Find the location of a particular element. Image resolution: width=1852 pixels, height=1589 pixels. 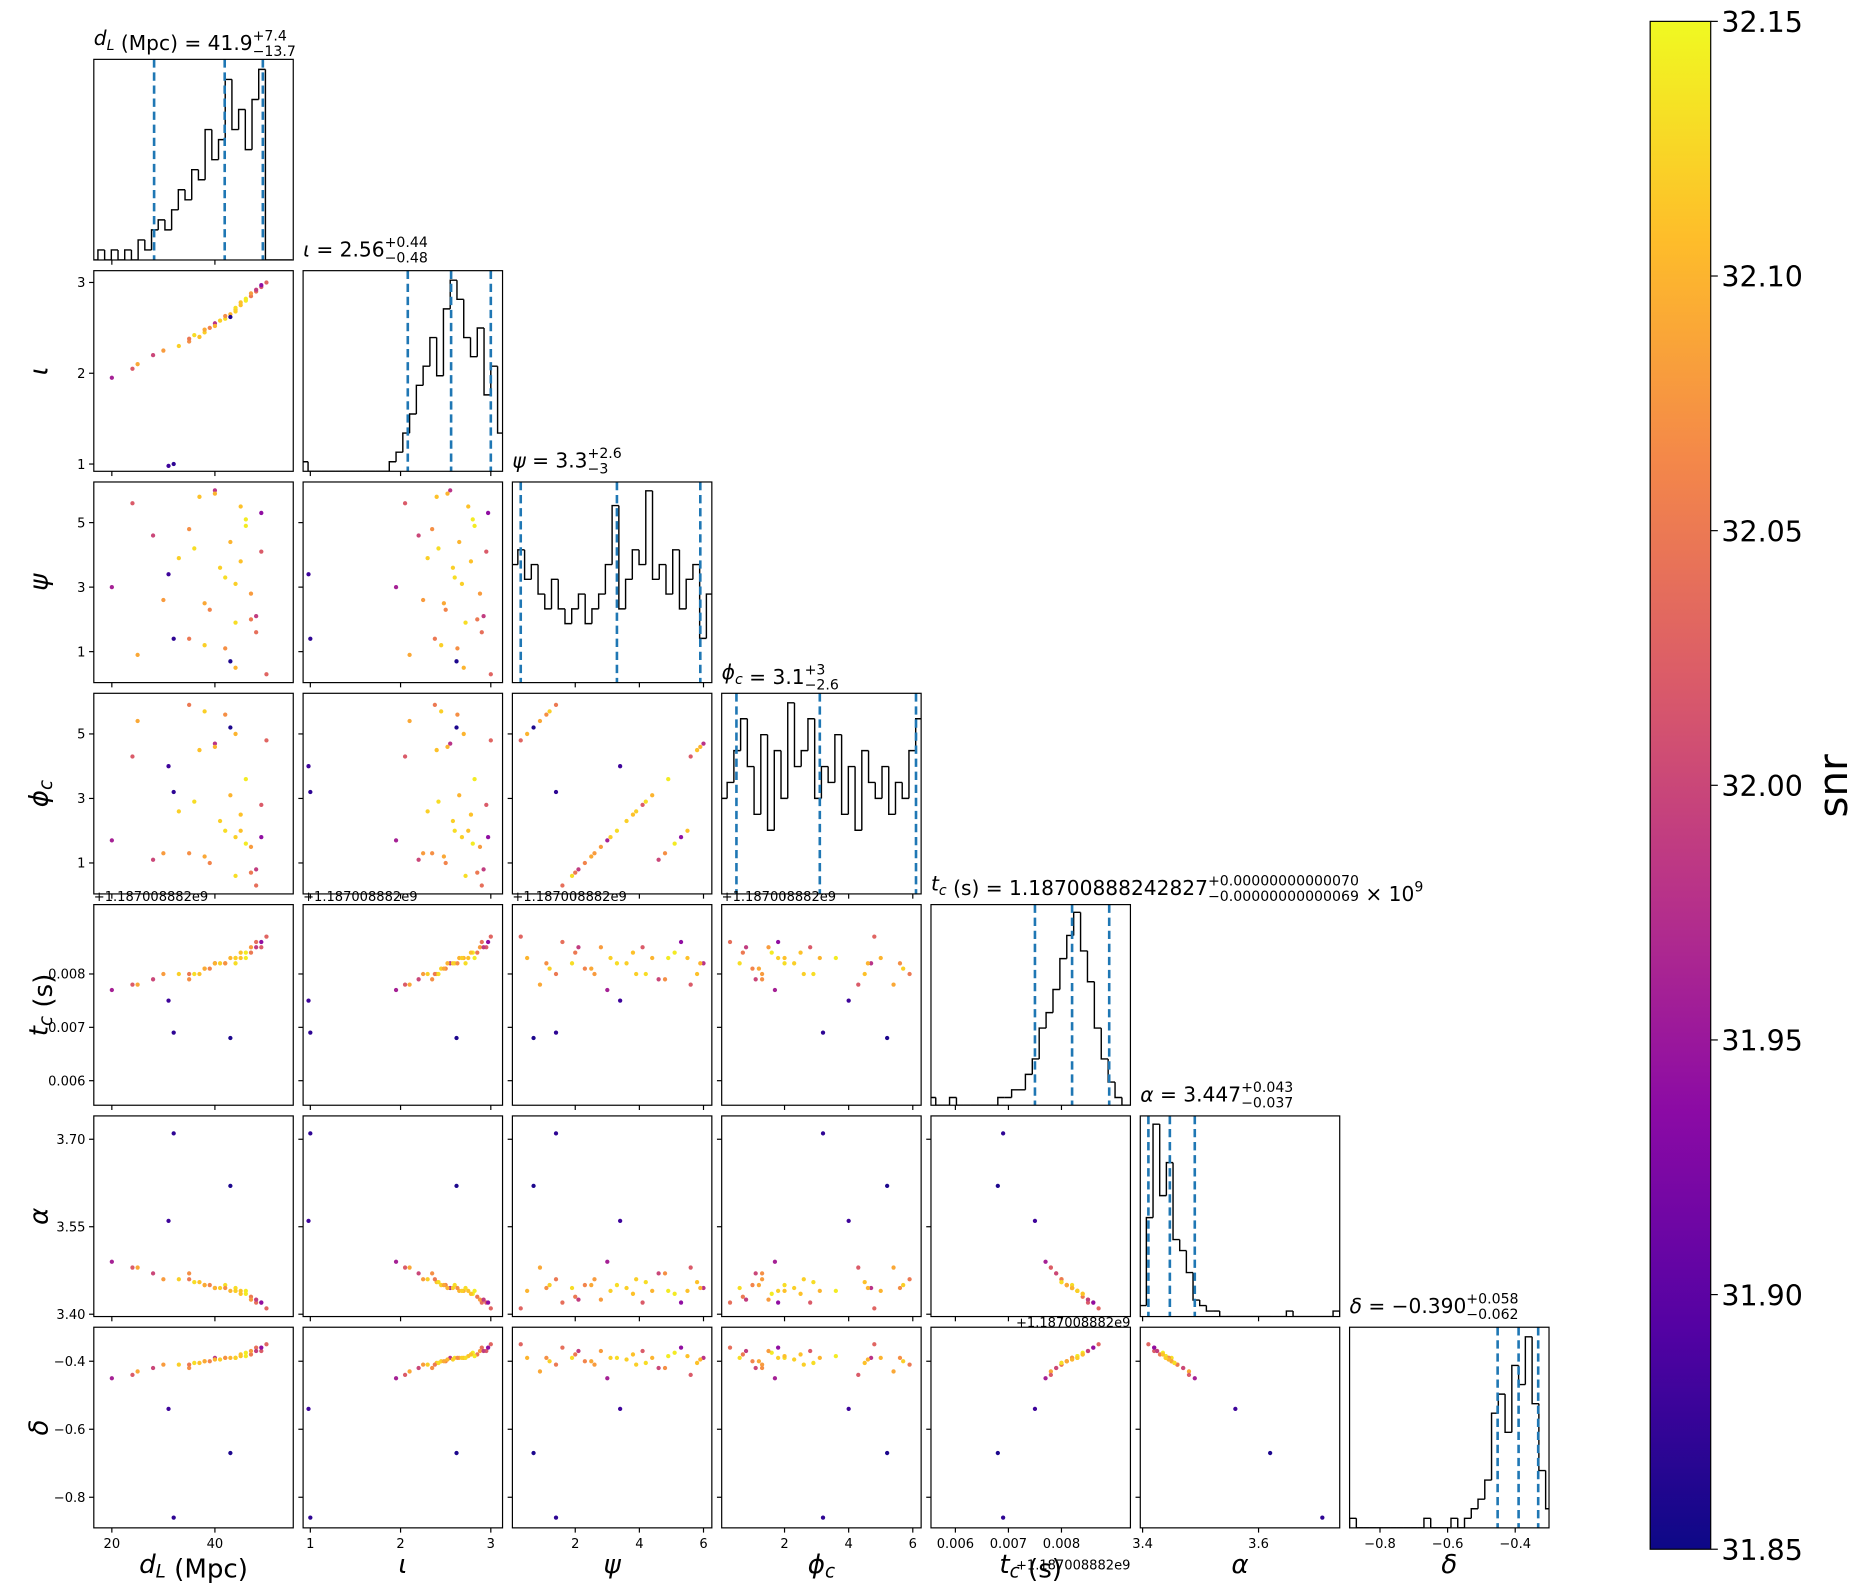

y-tick-label: −0.4 is located at coordinates (70, 1362).